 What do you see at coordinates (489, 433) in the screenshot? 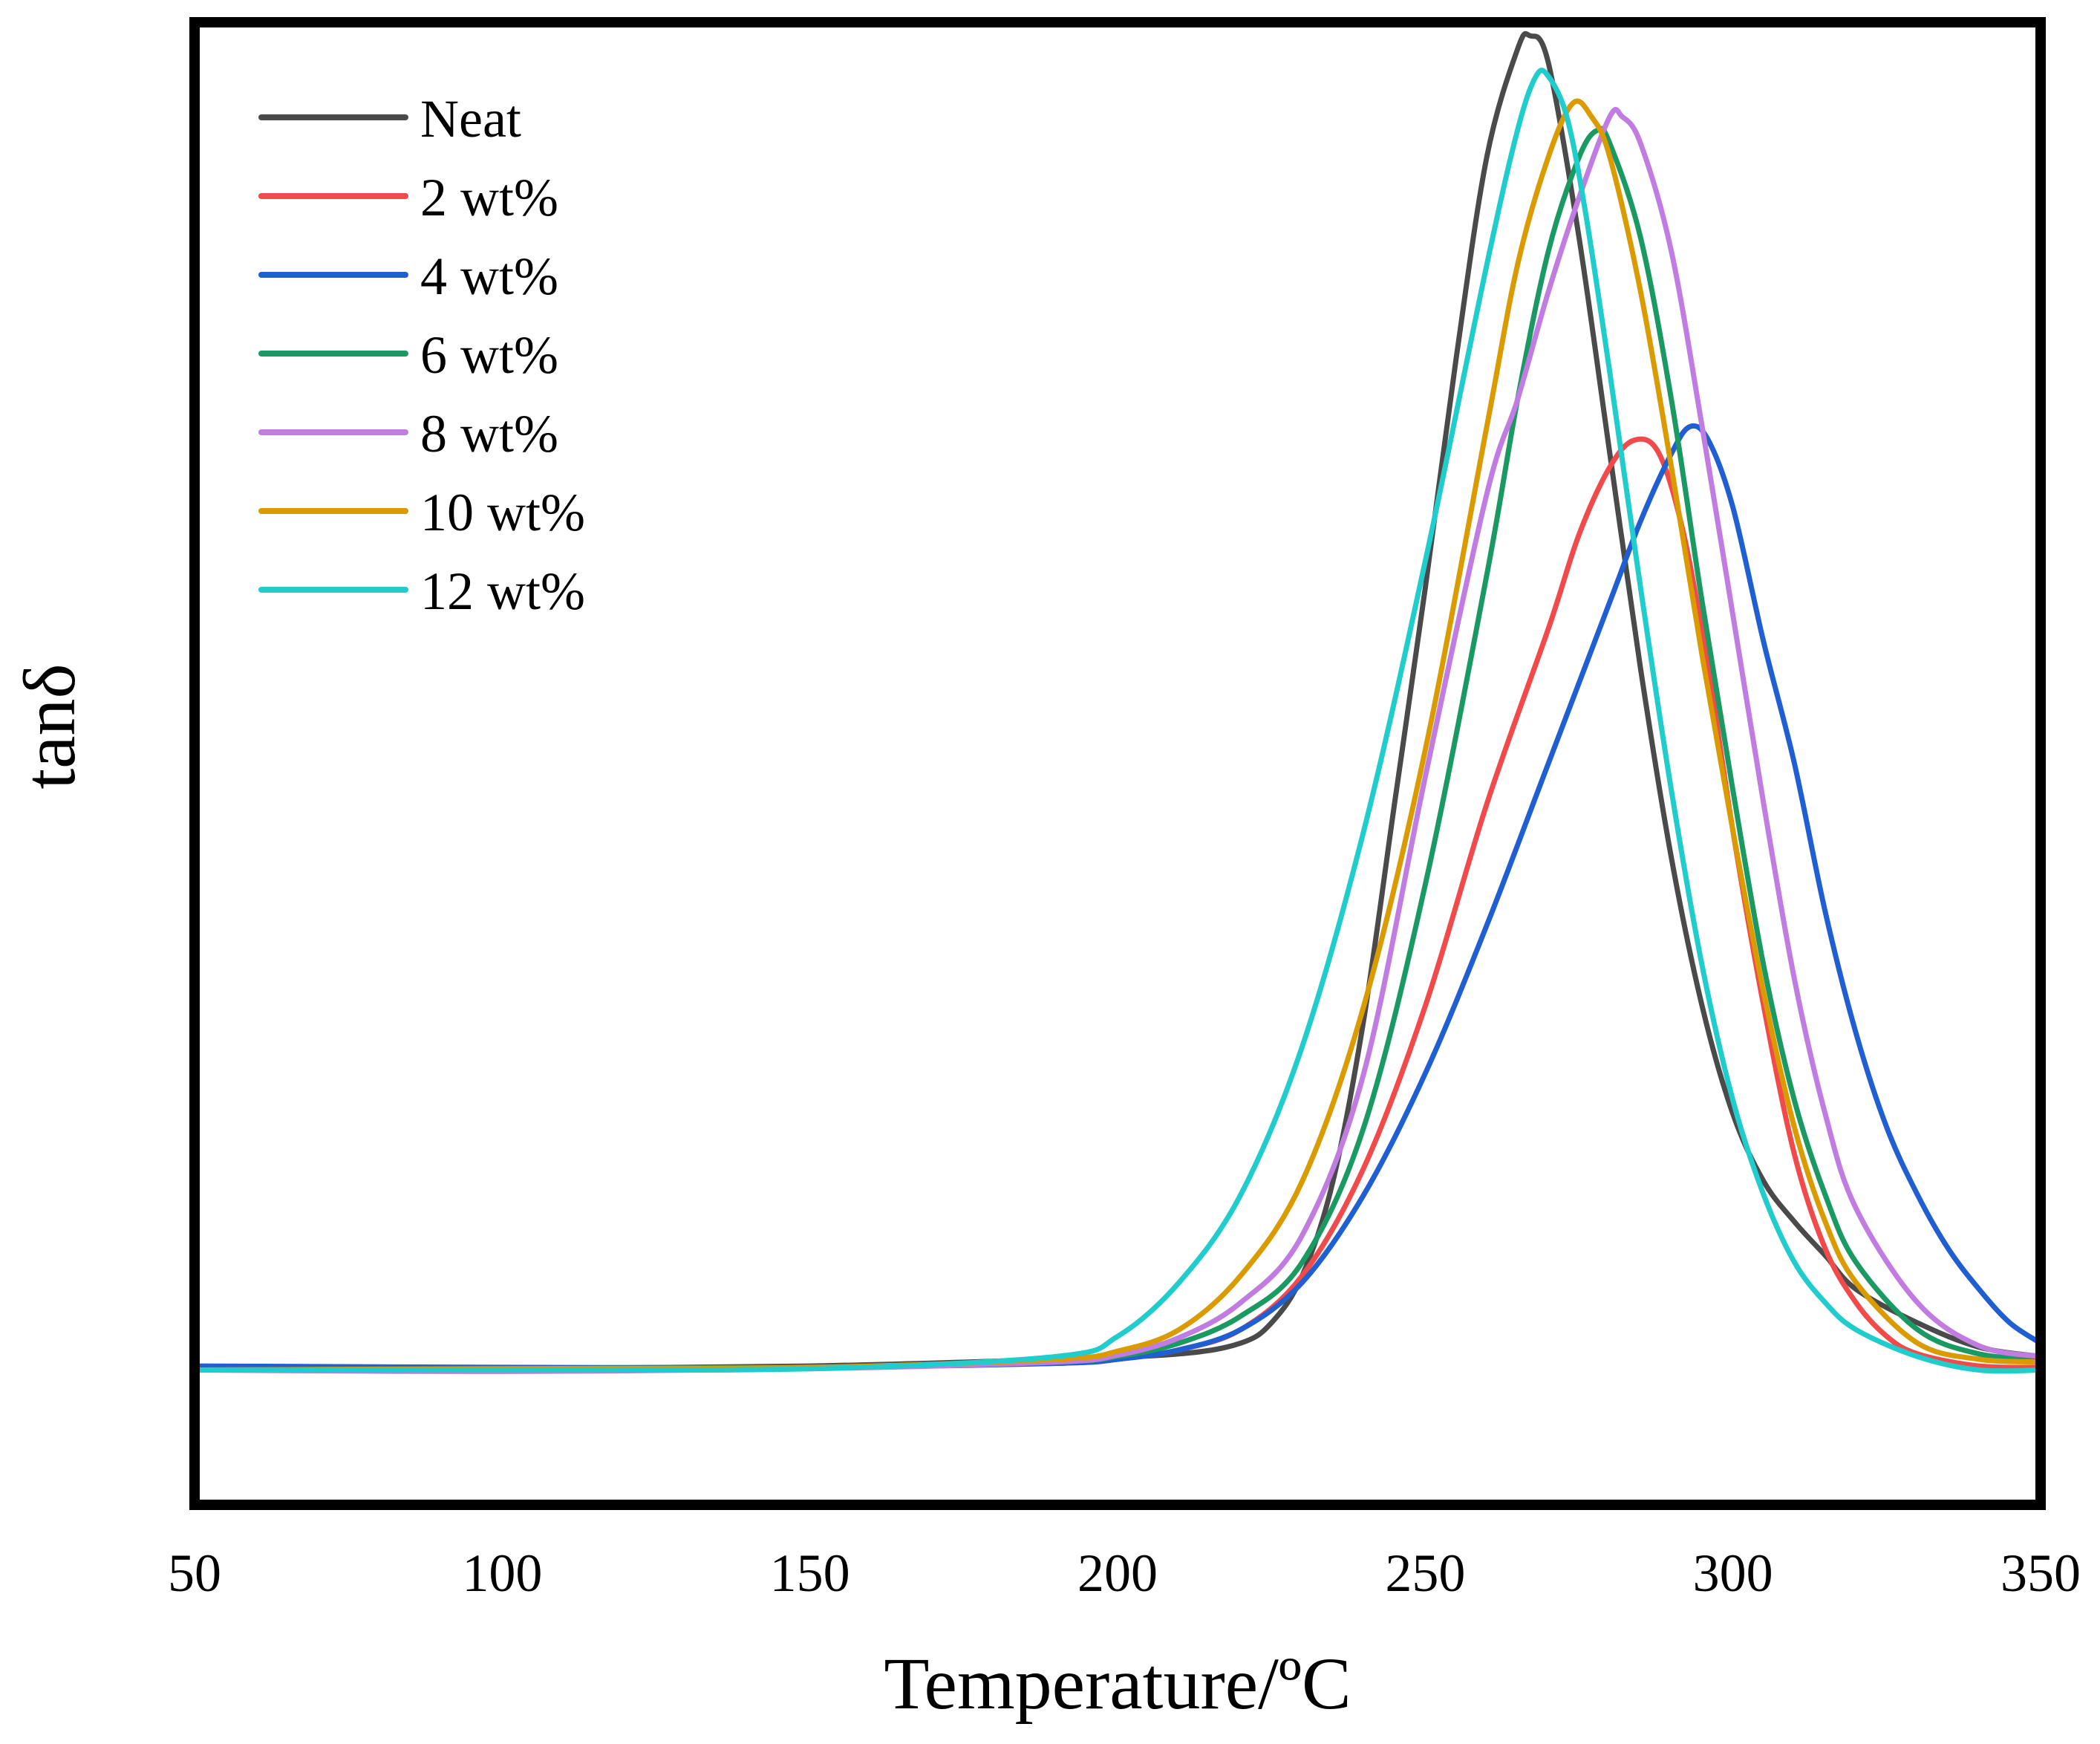
I see `legend-label: 8 wt%` at bounding box center [489, 433].